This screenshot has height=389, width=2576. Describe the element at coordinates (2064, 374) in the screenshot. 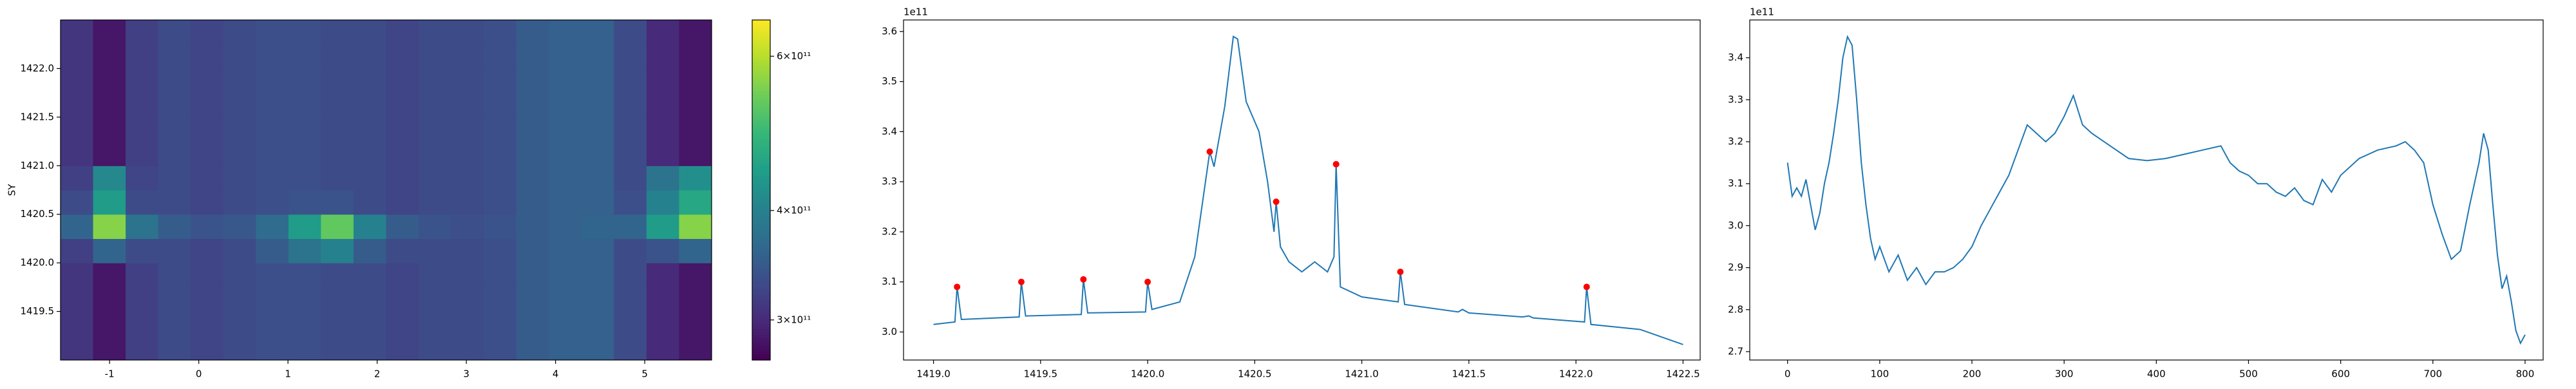

I see `x-tick-label: 300` at that location.